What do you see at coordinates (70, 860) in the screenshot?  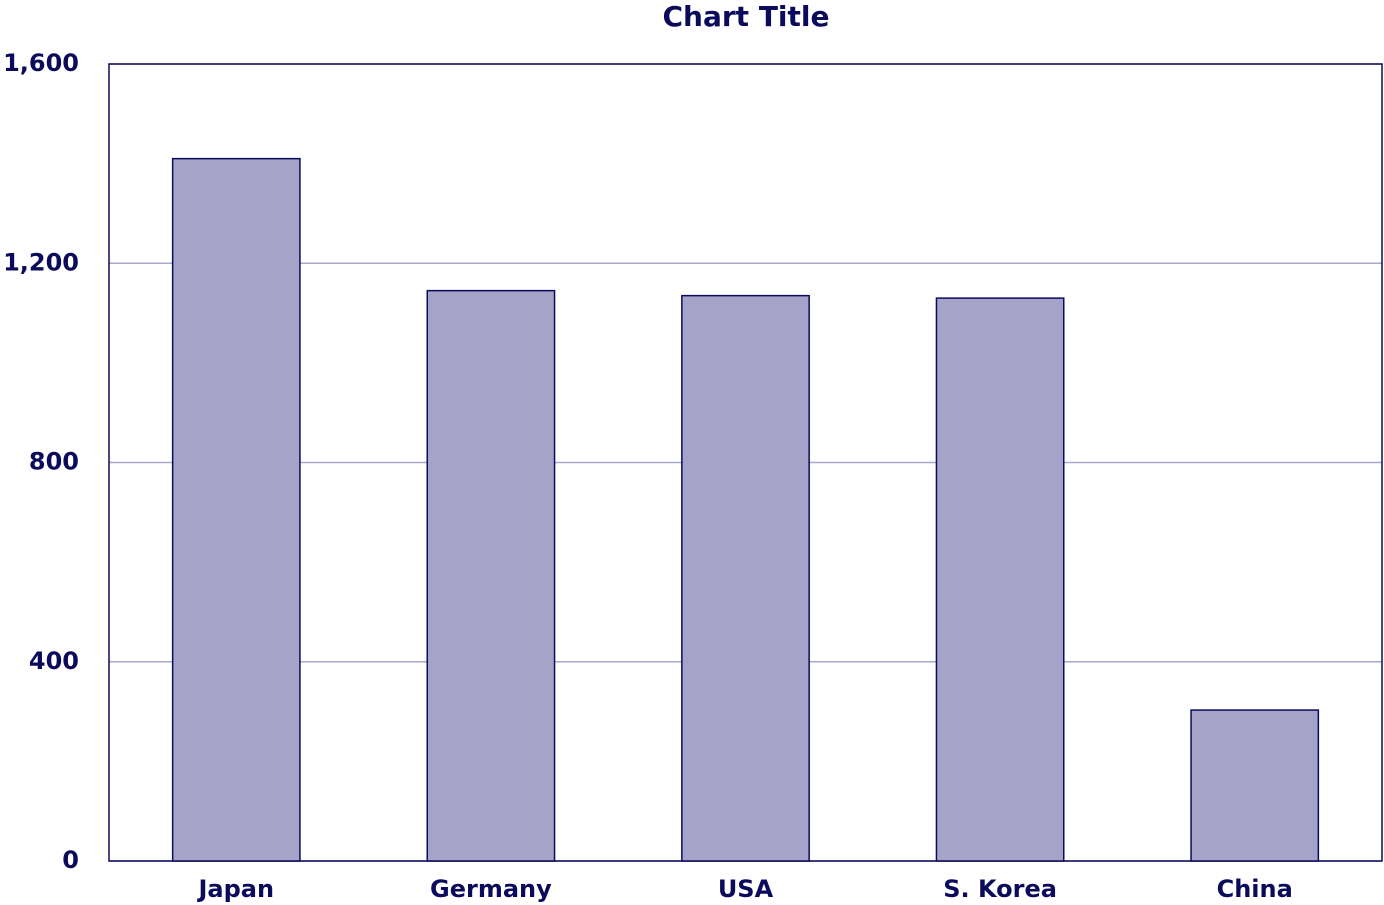 I see `y-tick-label: 0` at bounding box center [70, 860].